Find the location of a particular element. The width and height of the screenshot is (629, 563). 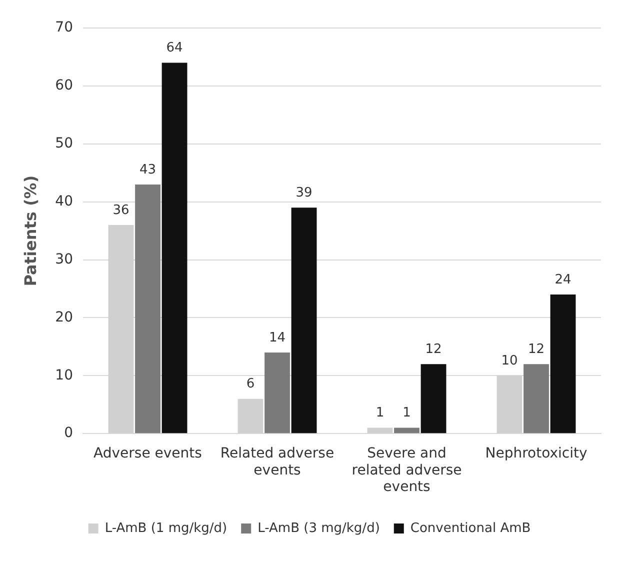

data-label: 36 is located at coordinates (121, 210).